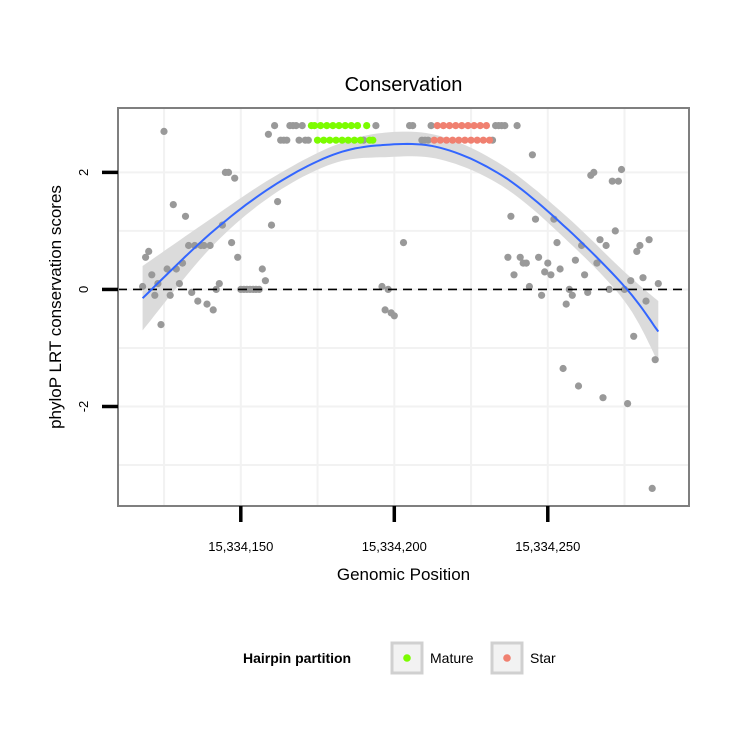 The height and width of the screenshot is (750, 750). I want to click on legend-title: Hairpin partition, so click(297, 658).